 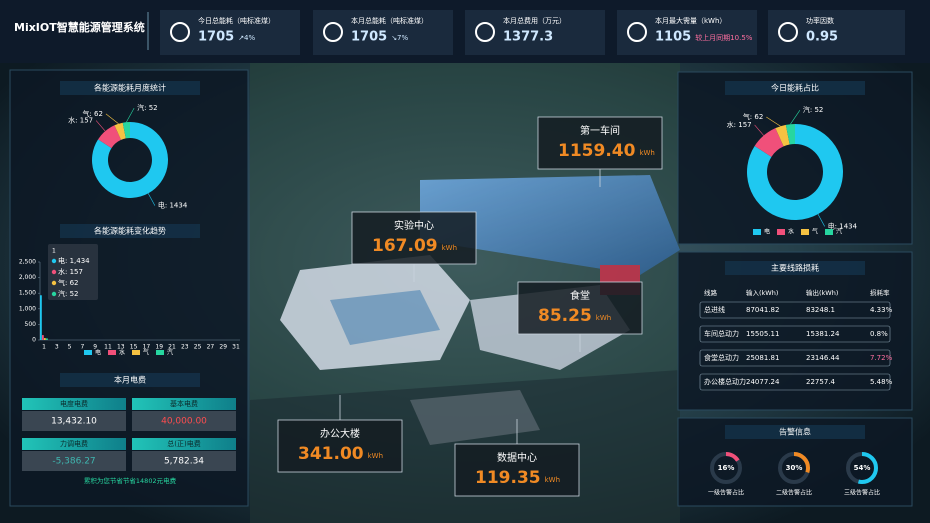 What do you see at coordinates (399, 38) in the screenshot?
I see `kpi-change: ↘7%` at bounding box center [399, 38].